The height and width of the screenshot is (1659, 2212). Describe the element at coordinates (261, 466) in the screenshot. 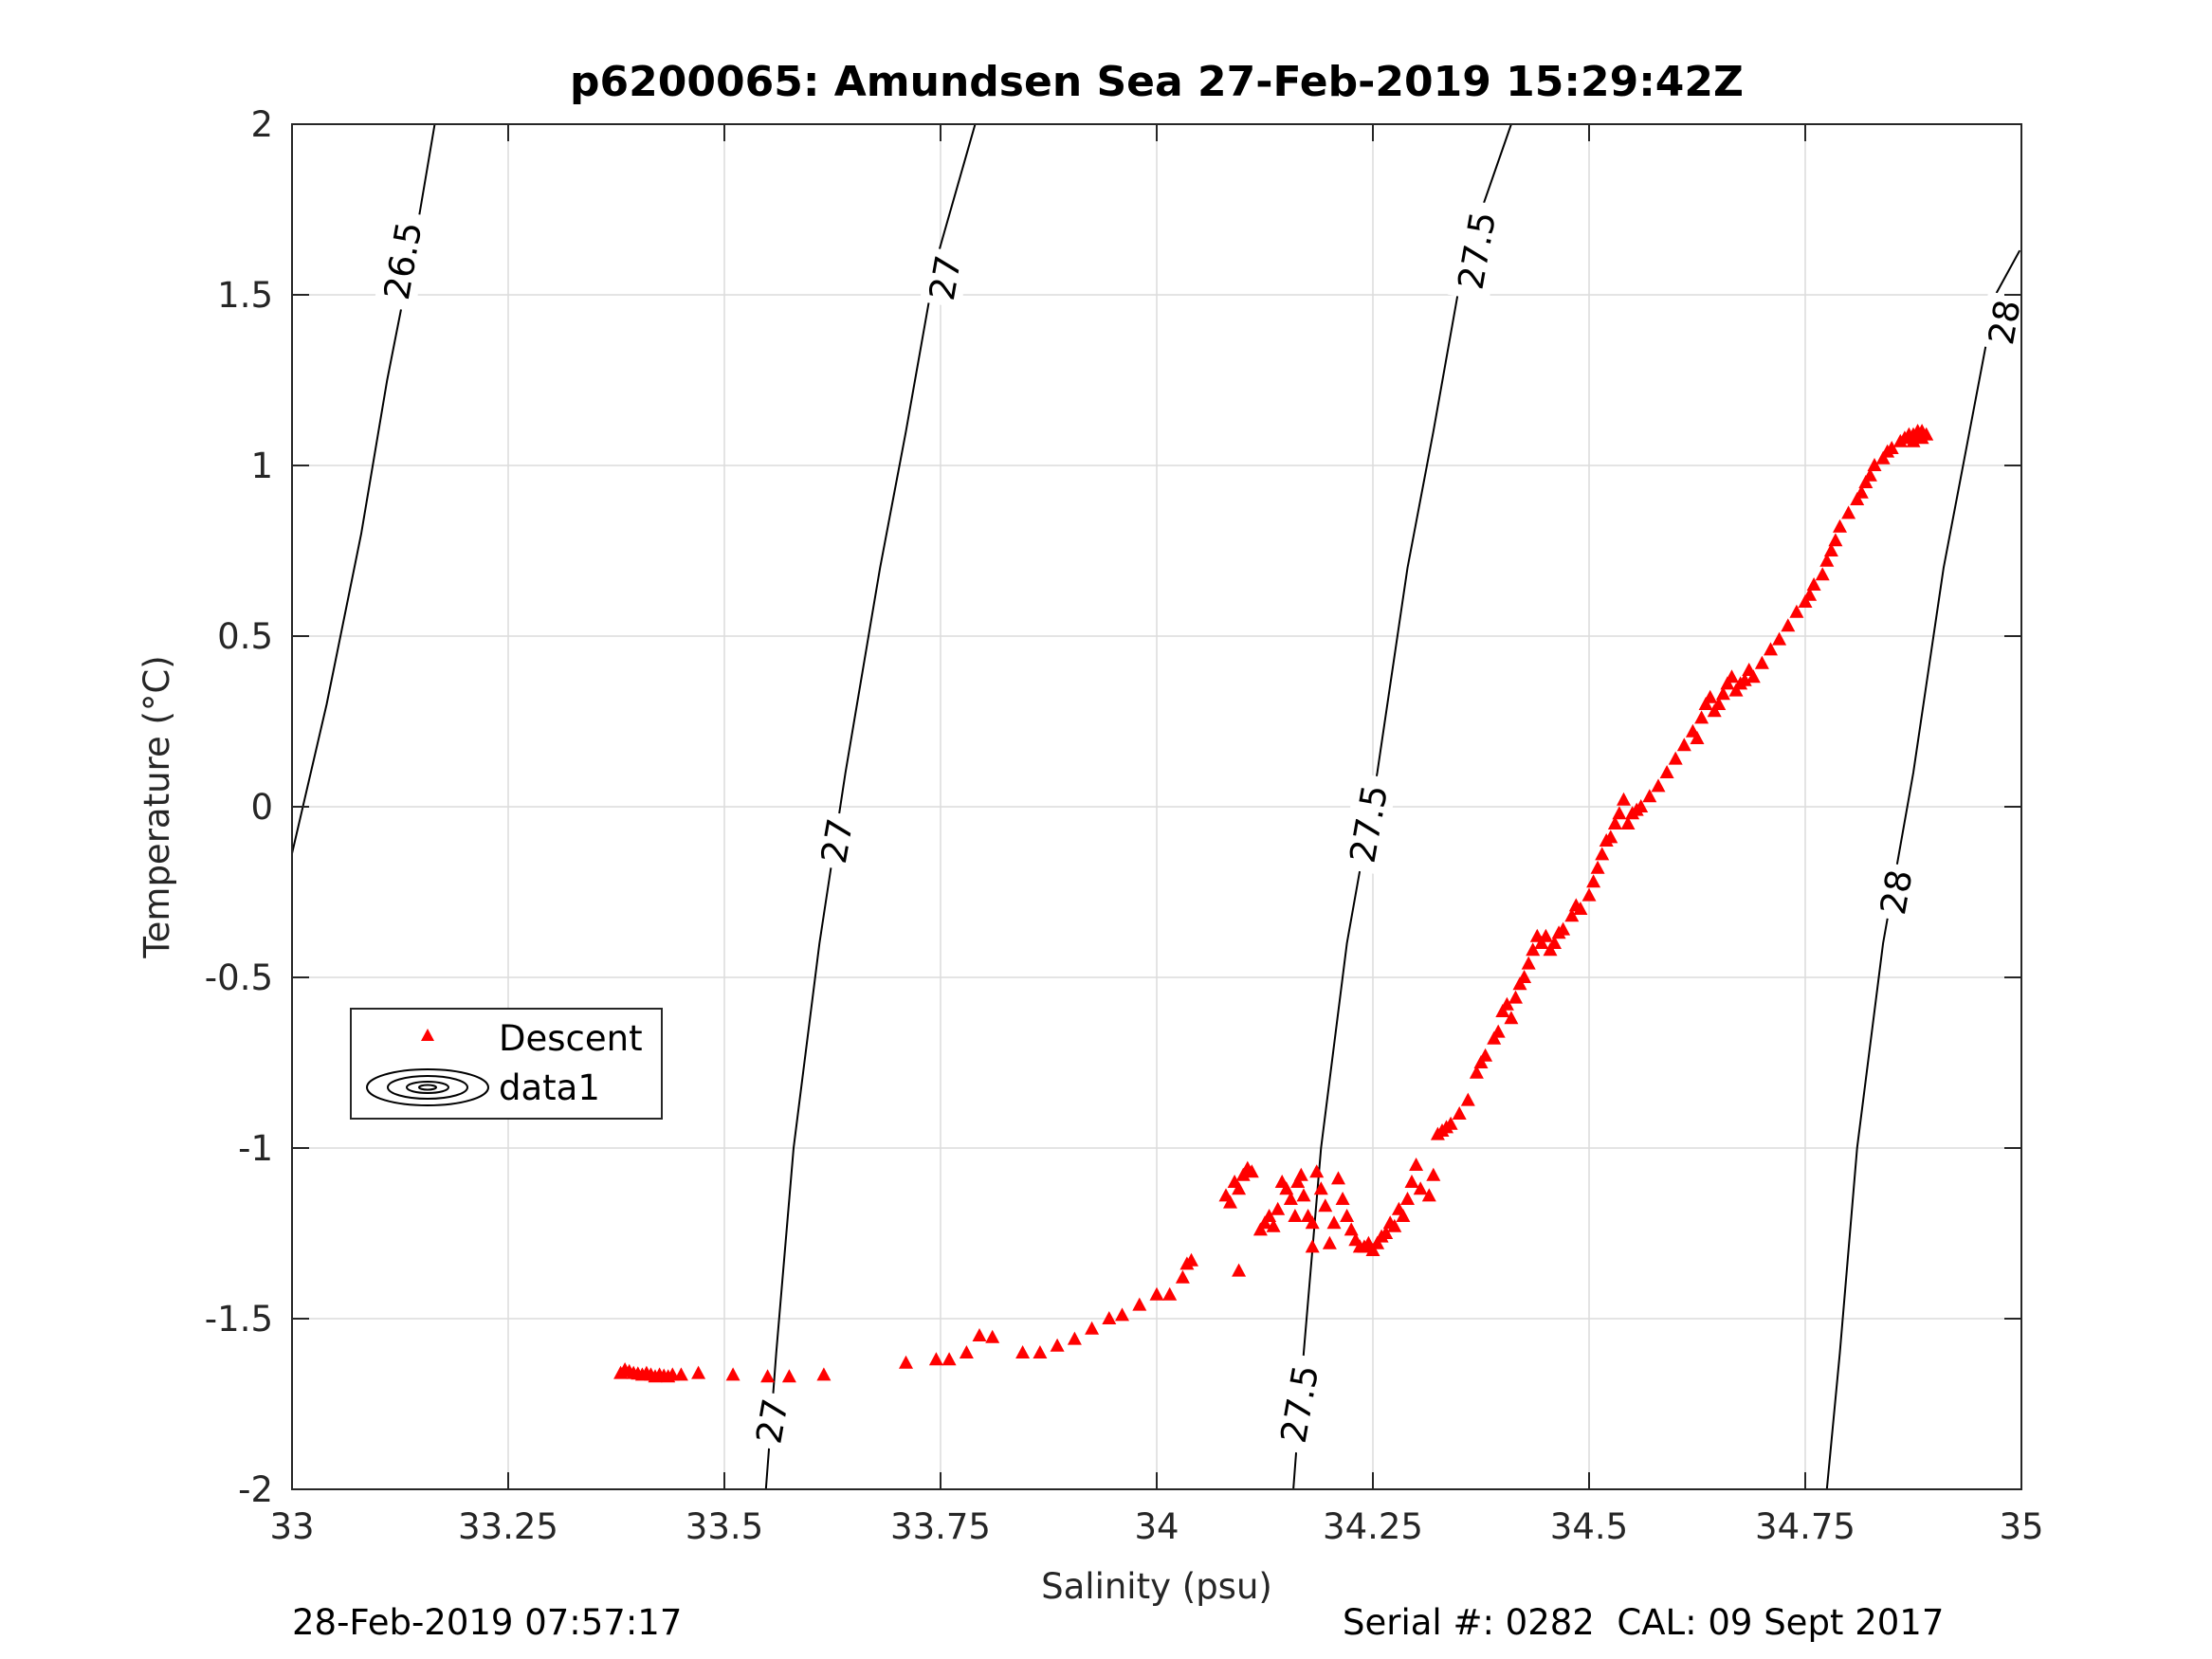

I see `y-tick-label: 1` at that location.